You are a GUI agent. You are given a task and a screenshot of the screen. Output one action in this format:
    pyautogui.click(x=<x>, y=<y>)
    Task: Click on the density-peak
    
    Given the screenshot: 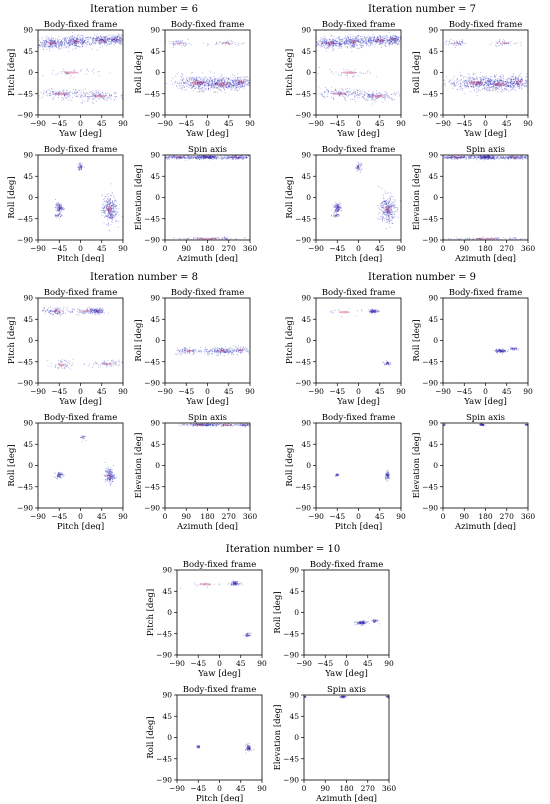 What is the action you would take?
    pyautogui.click(x=207, y=238)
    